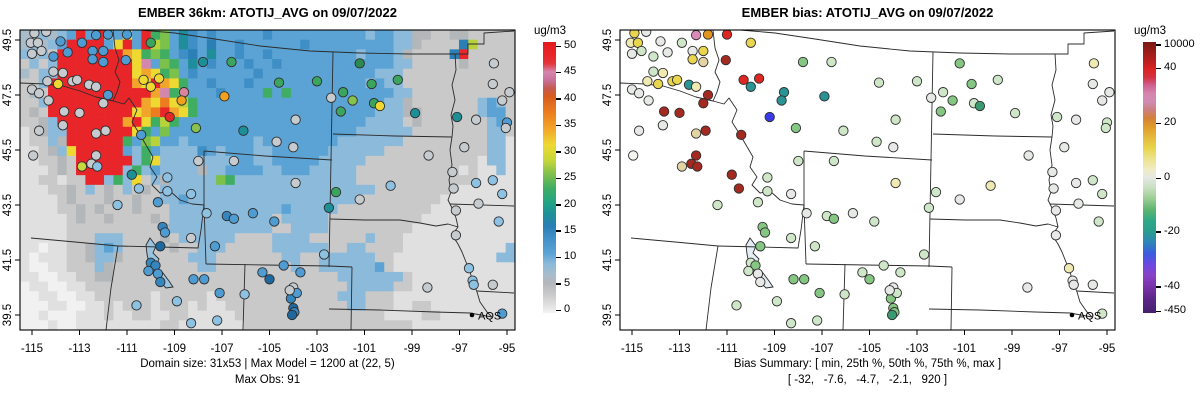 The image size is (1200, 409). I want to click on colorbar-tick, so click(558, 152).